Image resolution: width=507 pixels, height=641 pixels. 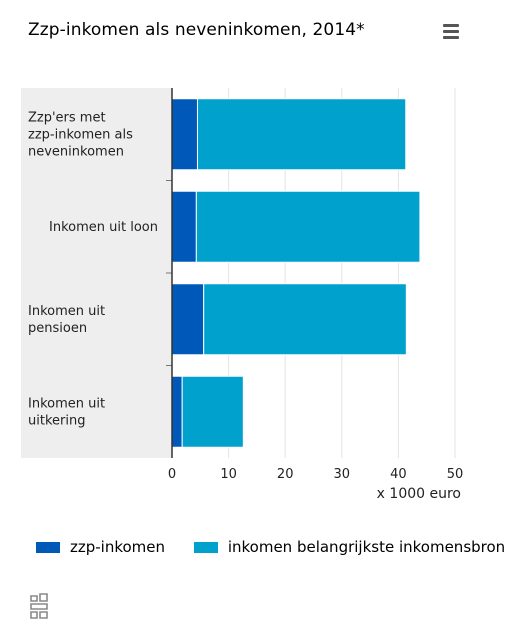 I want to click on category-label-line: uitkering, so click(x=56, y=420).